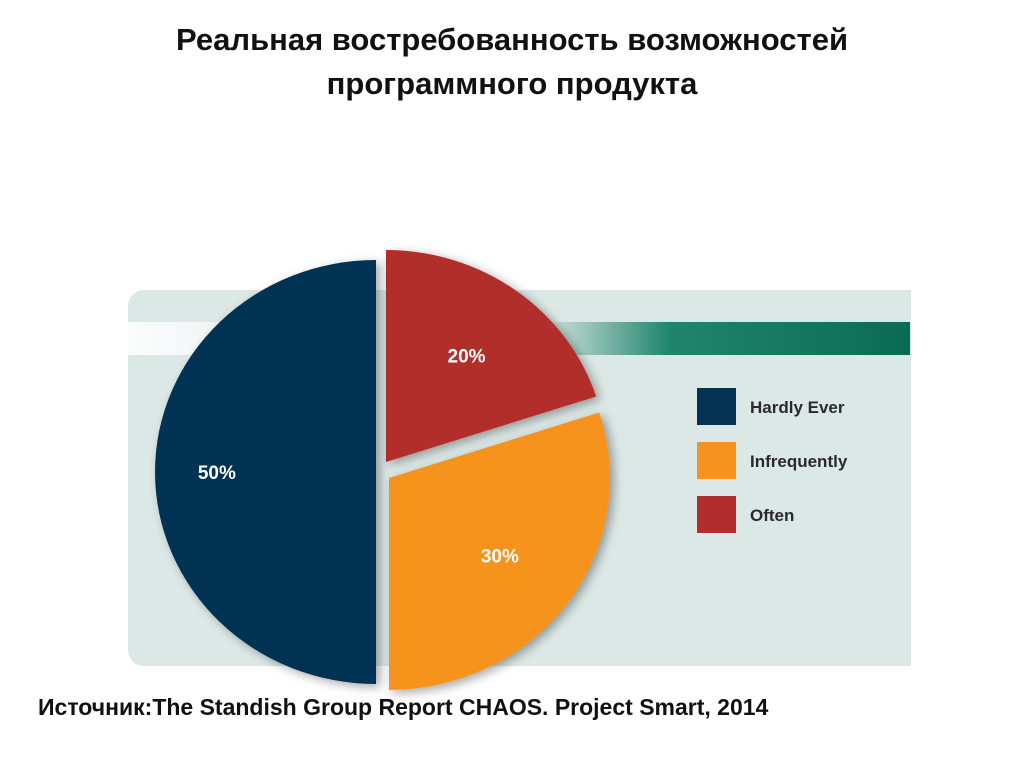 The width and height of the screenshot is (1024, 767). I want to click on pie-slice-infrequently, so click(499, 551).